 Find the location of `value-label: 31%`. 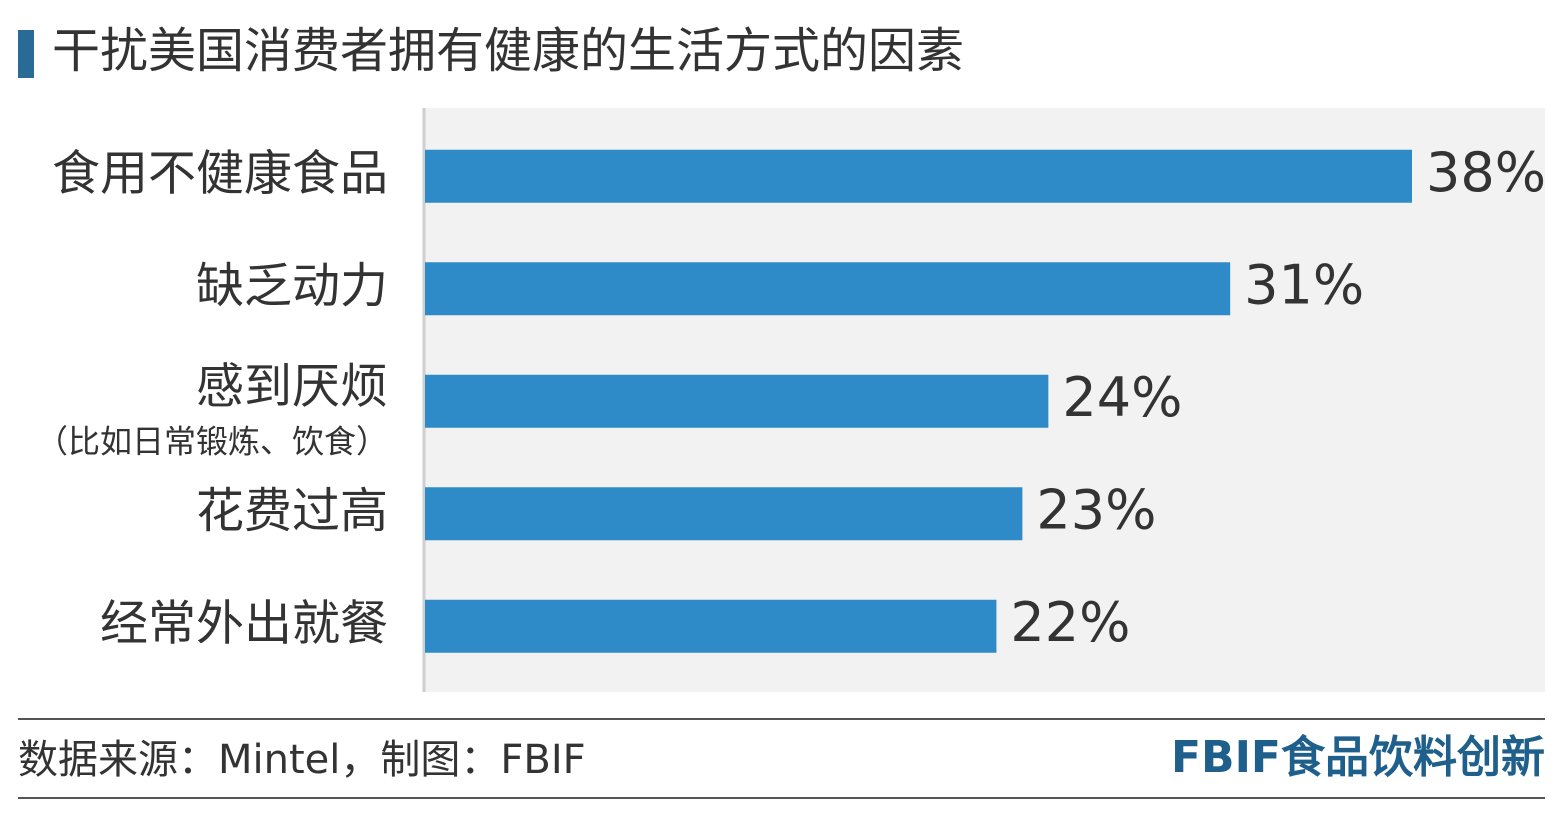

value-label: 31% is located at coordinates (1304, 284).